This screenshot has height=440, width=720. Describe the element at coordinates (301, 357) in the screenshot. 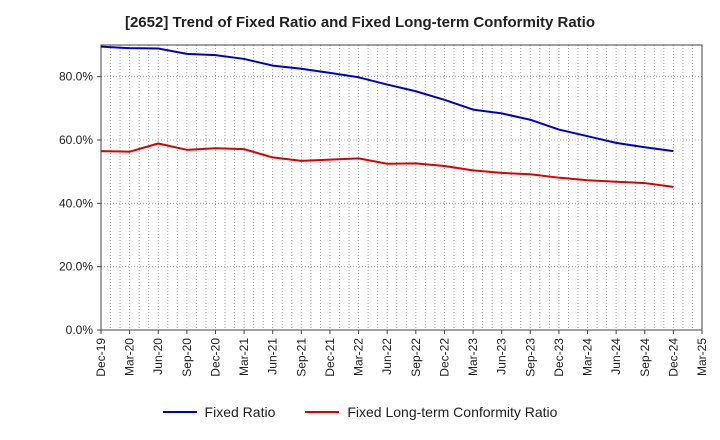

I see `x-tick-label: Sep-21` at that location.